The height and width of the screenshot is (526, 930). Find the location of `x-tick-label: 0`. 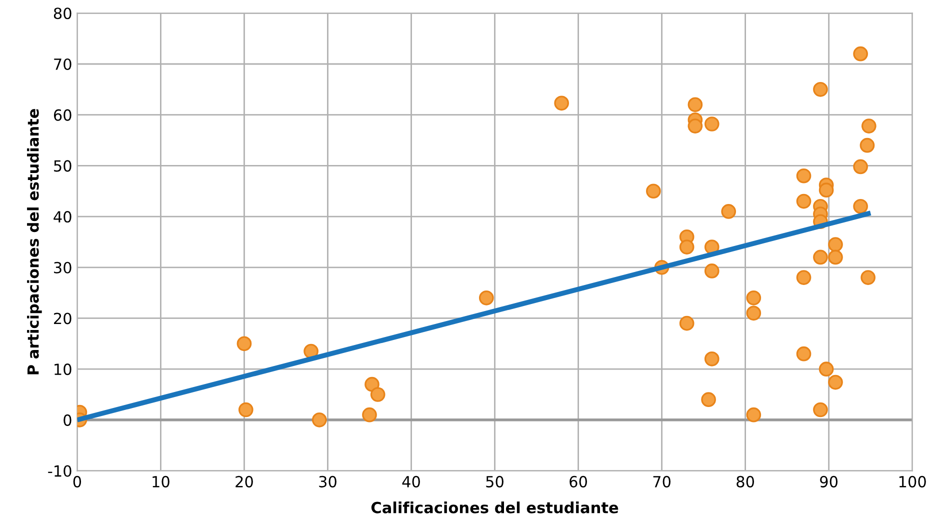

x-tick-label: 0 is located at coordinates (77, 482).